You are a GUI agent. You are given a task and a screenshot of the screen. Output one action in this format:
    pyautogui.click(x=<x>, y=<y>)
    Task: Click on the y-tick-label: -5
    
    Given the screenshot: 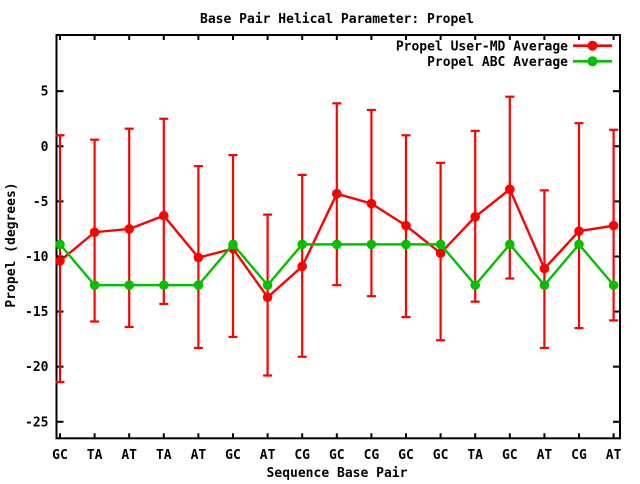 What is the action you would take?
    pyautogui.click(x=41, y=202)
    